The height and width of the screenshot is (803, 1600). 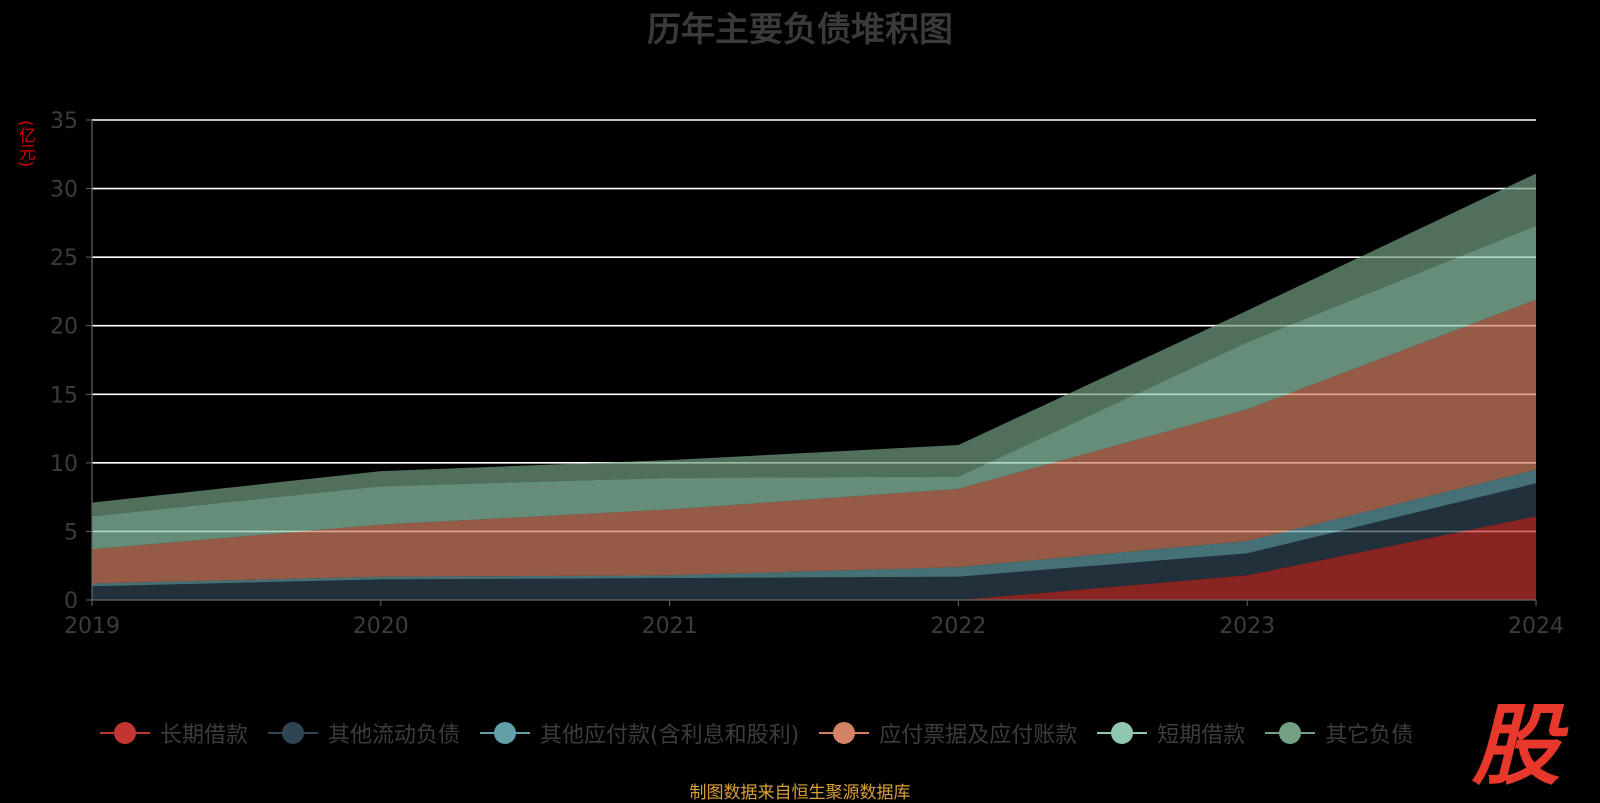 I want to click on x-tick-label: 2019, so click(x=92, y=626).